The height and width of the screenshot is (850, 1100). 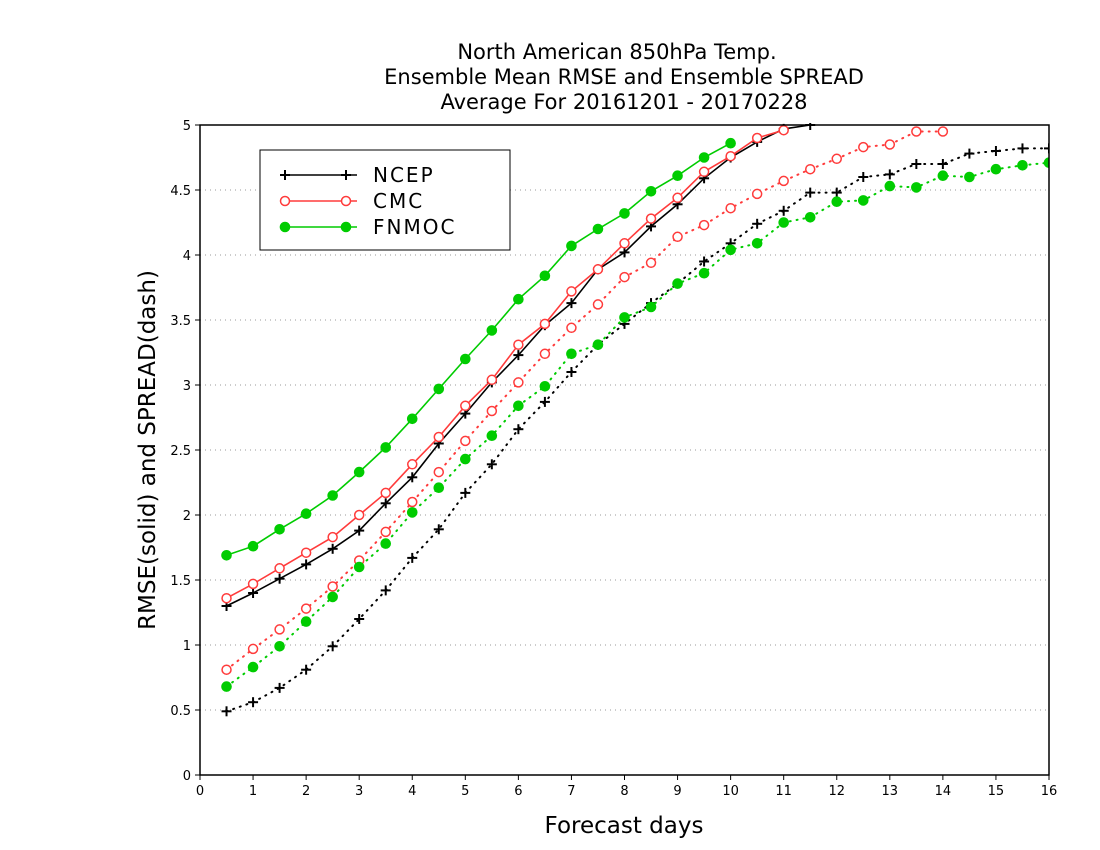 What do you see at coordinates (465, 791) in the screenshot?
I see `x-tick-label: 5` at bounding box center [465, 791].